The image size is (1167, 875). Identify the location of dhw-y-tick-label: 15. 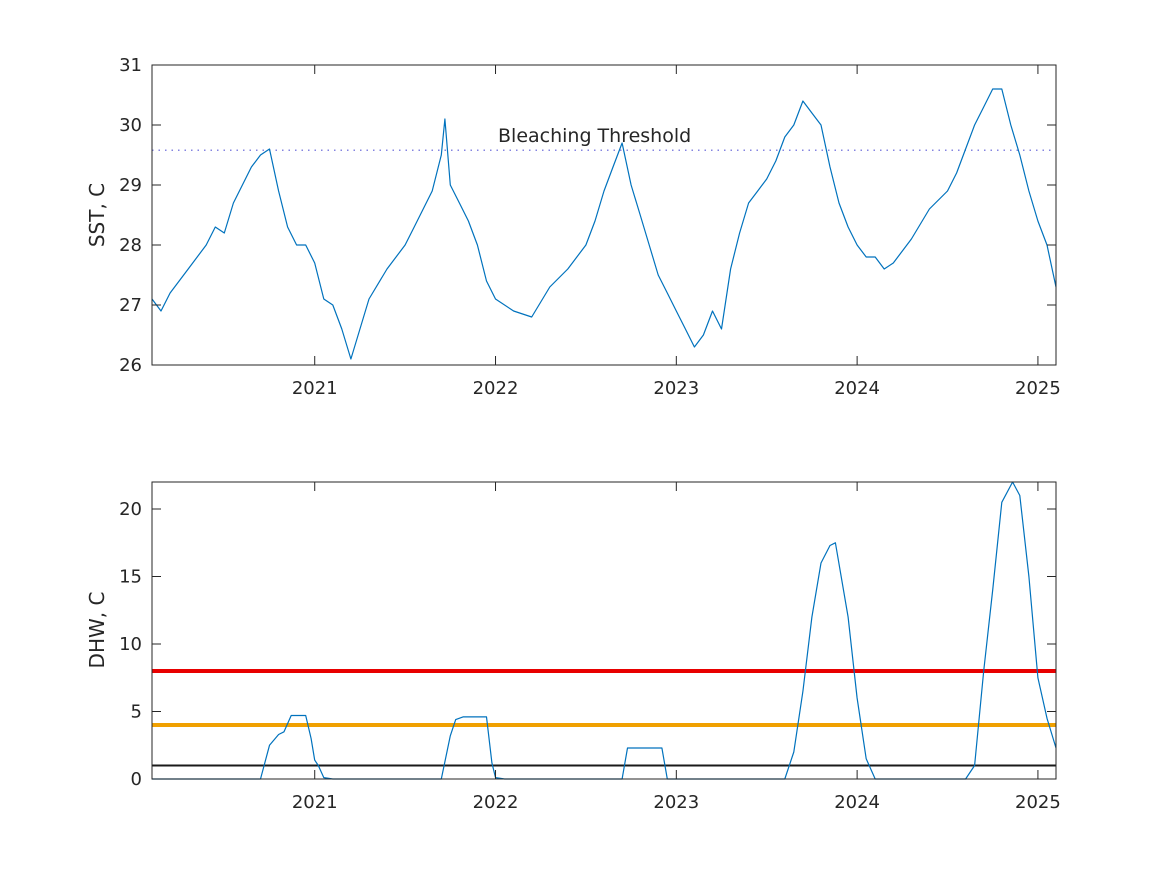
(130, 577).